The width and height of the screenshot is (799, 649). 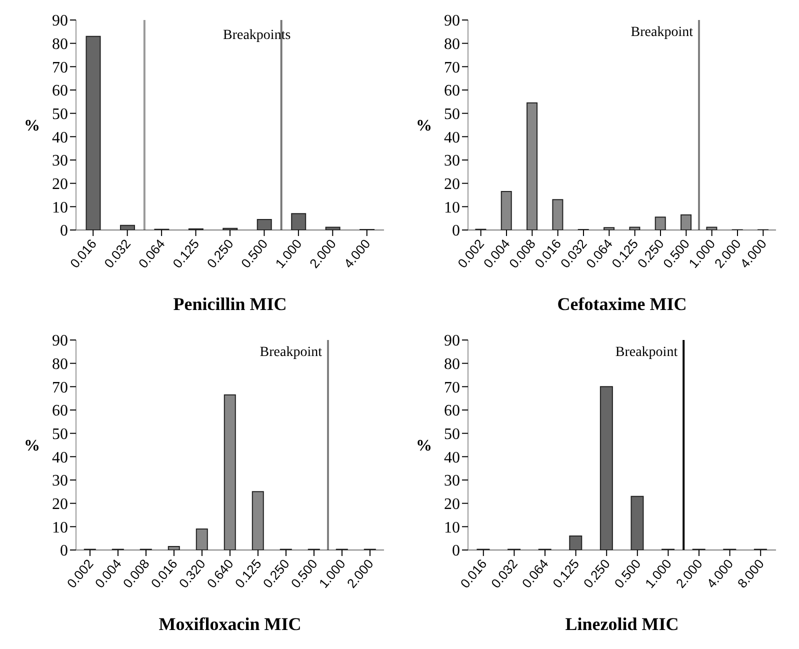 I want to click on x-axis-title: Moxifloxacin MIC, so click(x=230, y=624).